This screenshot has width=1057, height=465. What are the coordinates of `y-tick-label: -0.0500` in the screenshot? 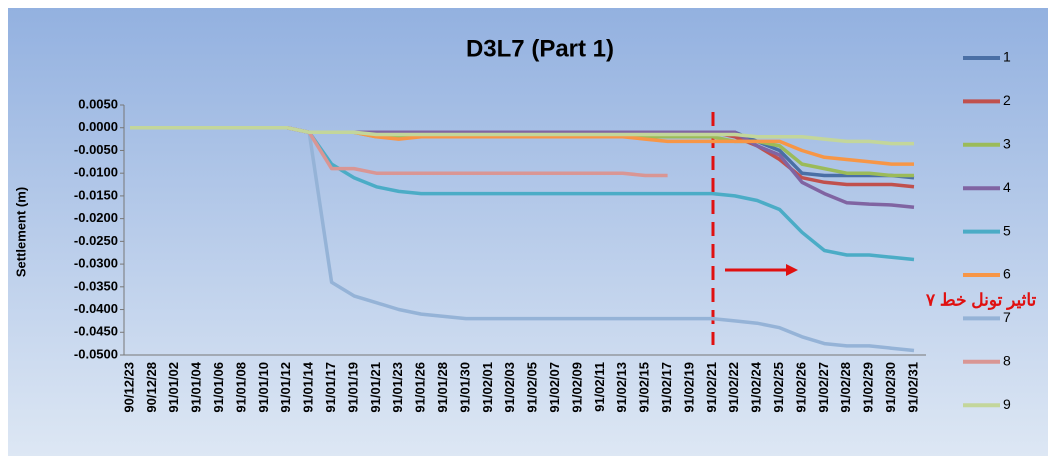 It's located at (96, 353).